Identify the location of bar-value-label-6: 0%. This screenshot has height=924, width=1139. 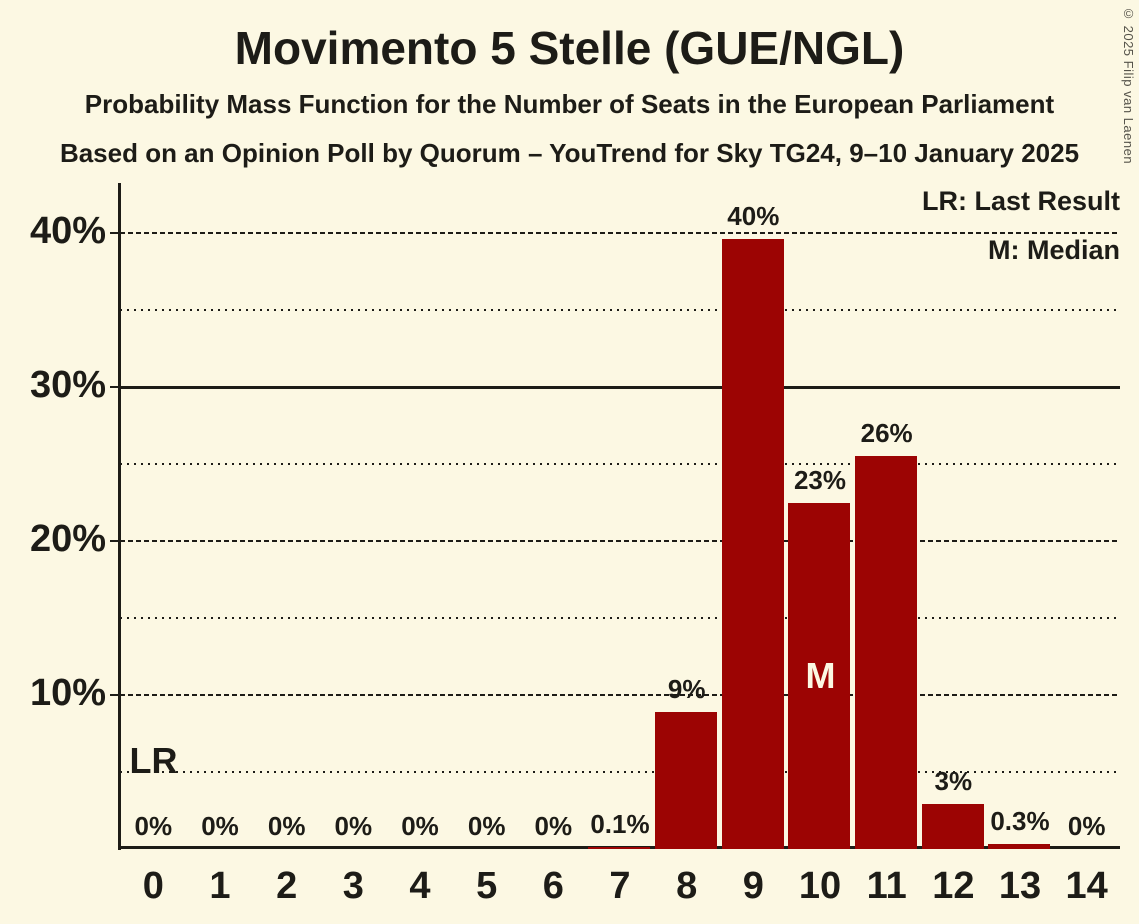
(553, 826).